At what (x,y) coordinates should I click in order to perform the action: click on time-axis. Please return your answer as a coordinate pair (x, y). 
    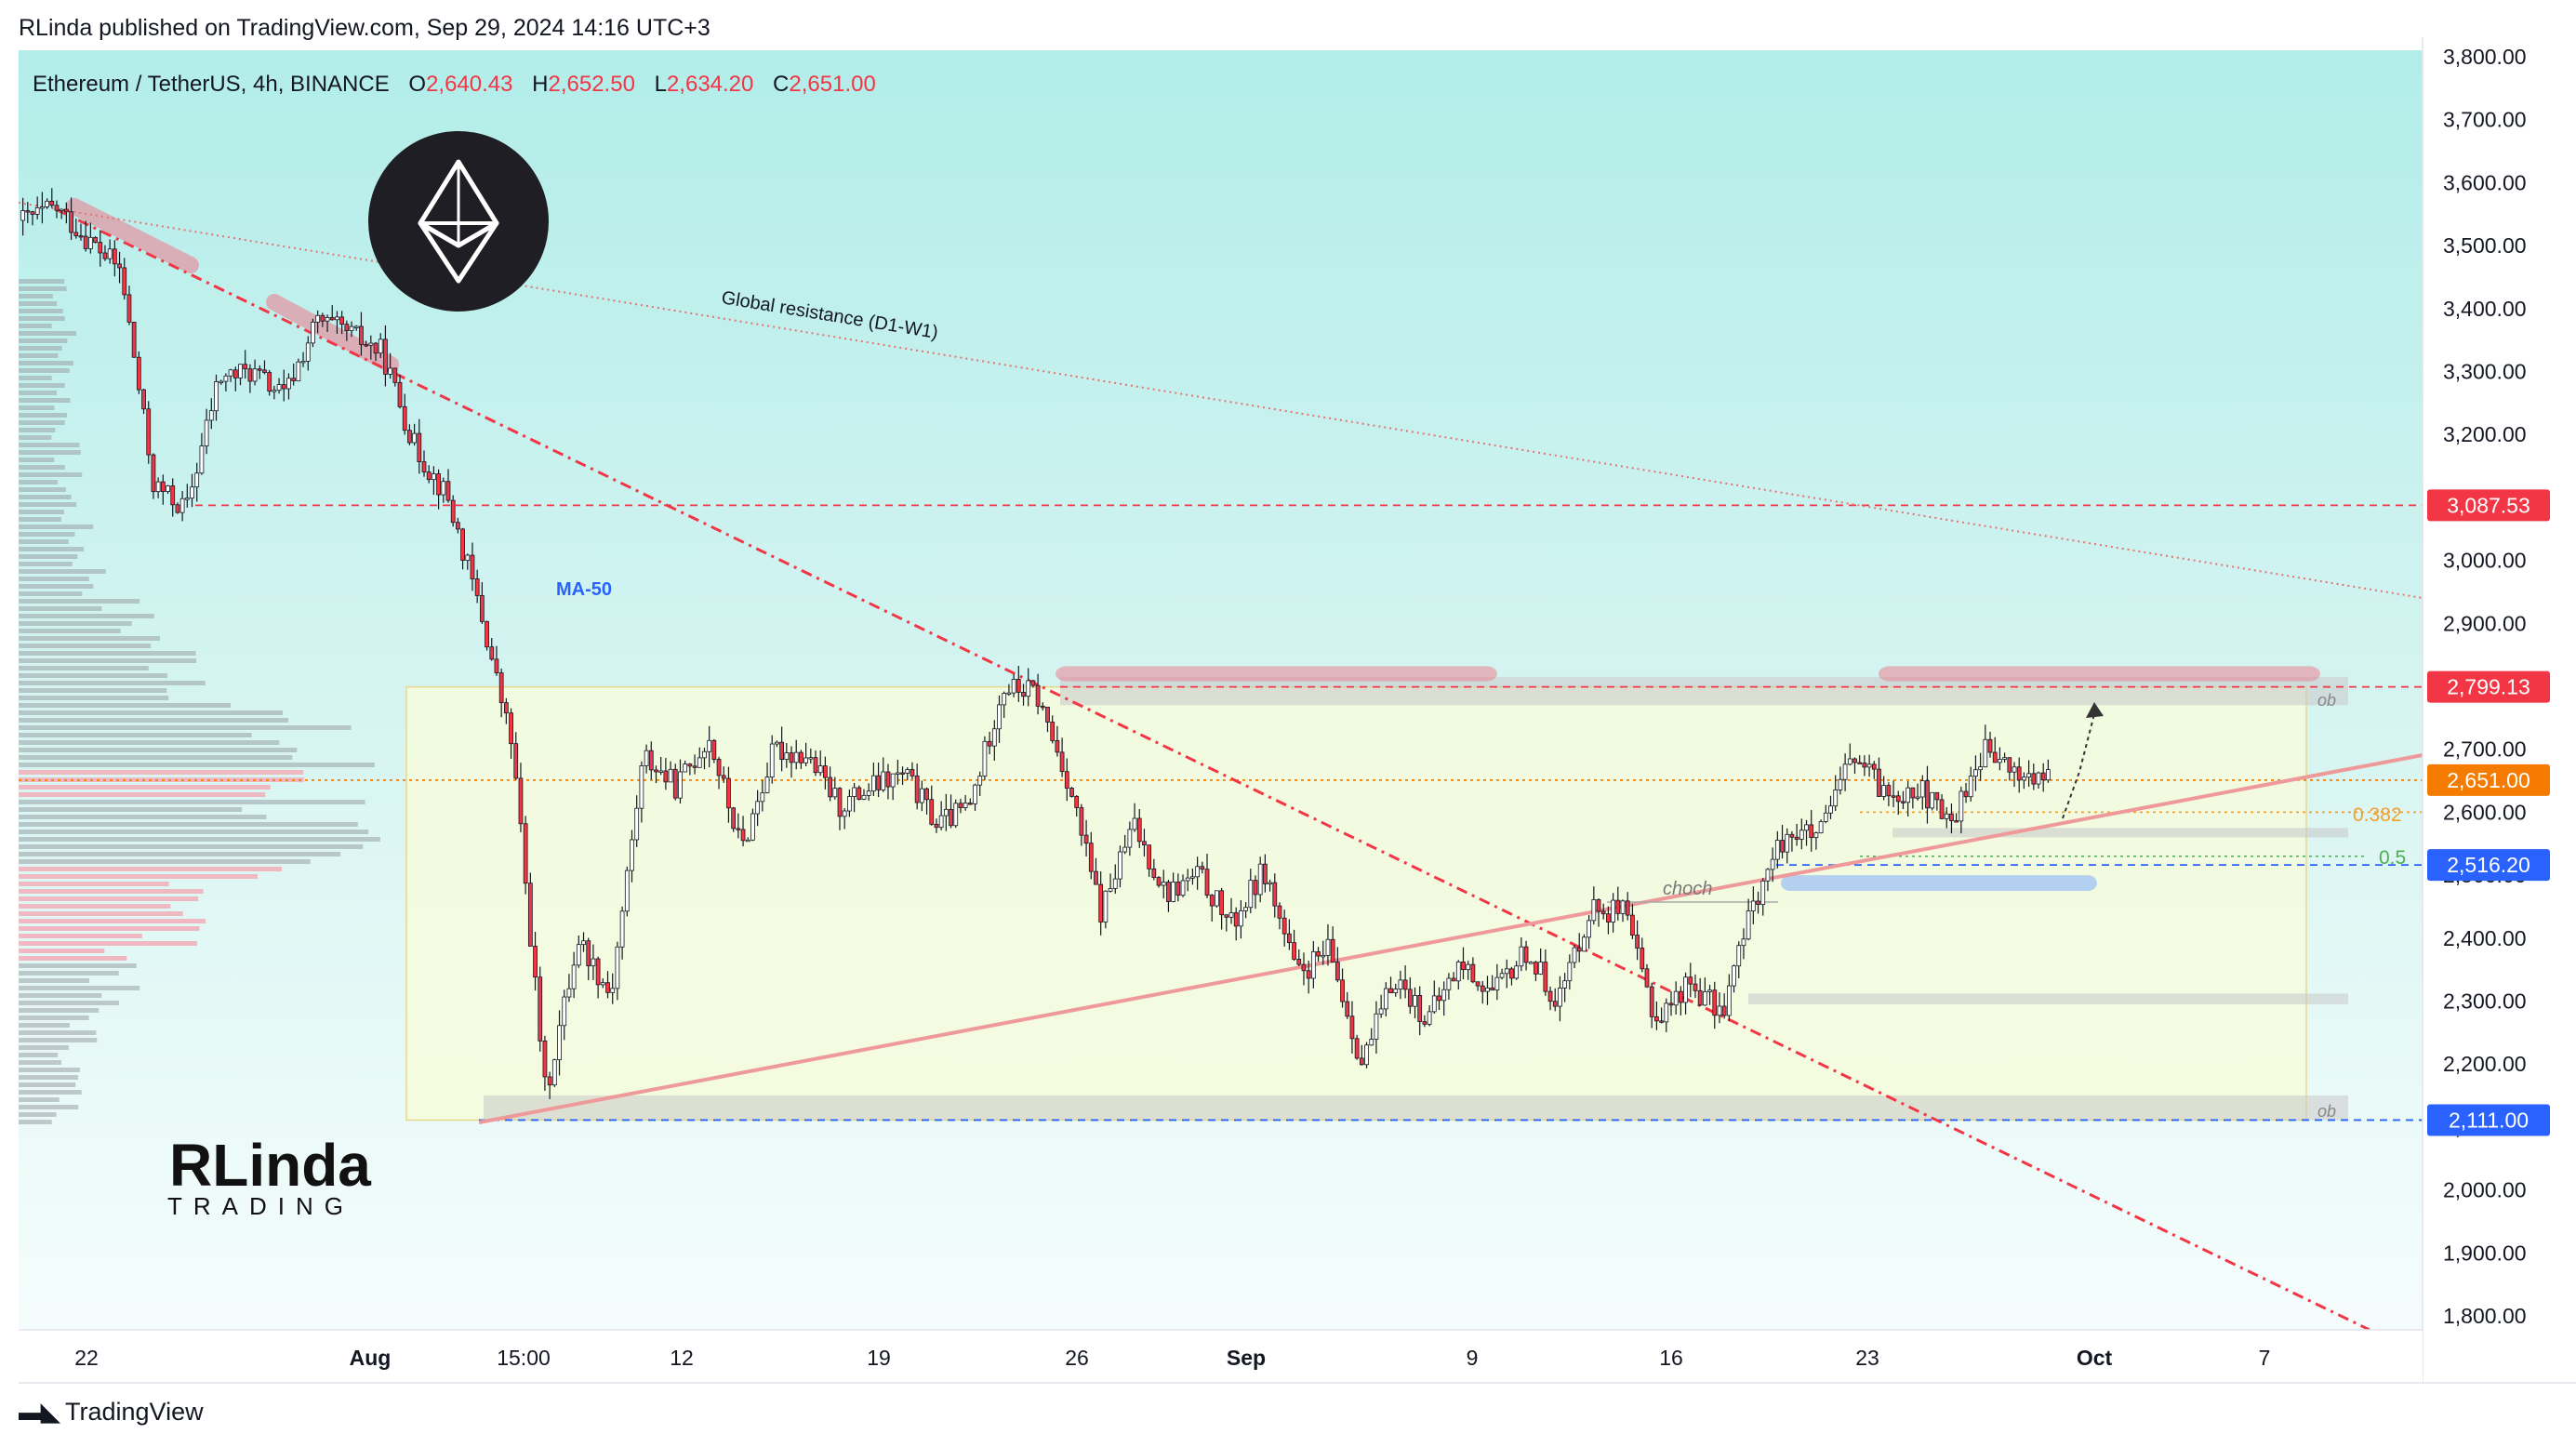
    Looking at the image, I should click on (1221, 1357).